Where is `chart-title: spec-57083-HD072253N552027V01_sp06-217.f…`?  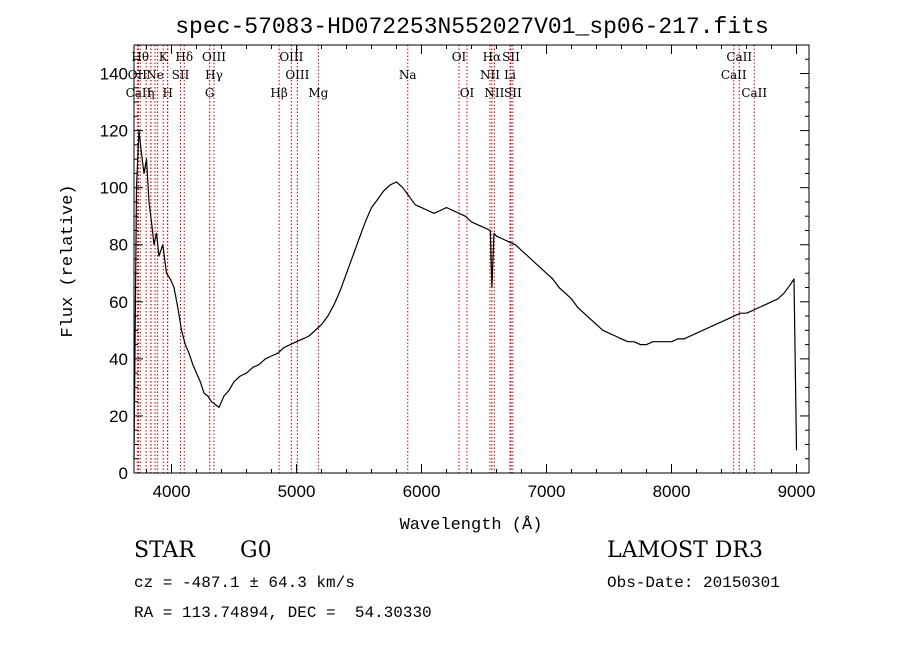
chart-title: spec-57083-HD072253N552027V01_sp06-217.f… is located at coordinates (472, 27).